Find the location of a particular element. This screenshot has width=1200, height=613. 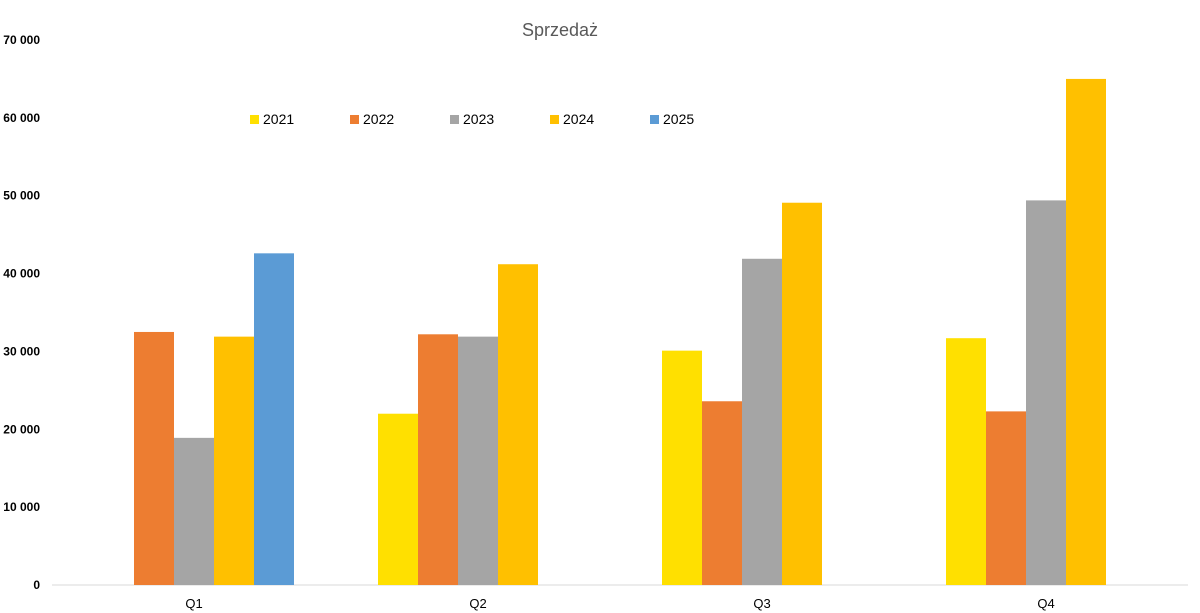

x-axis: Q1 Q2 Q3 Q4 is located at coordinates (620, 597).